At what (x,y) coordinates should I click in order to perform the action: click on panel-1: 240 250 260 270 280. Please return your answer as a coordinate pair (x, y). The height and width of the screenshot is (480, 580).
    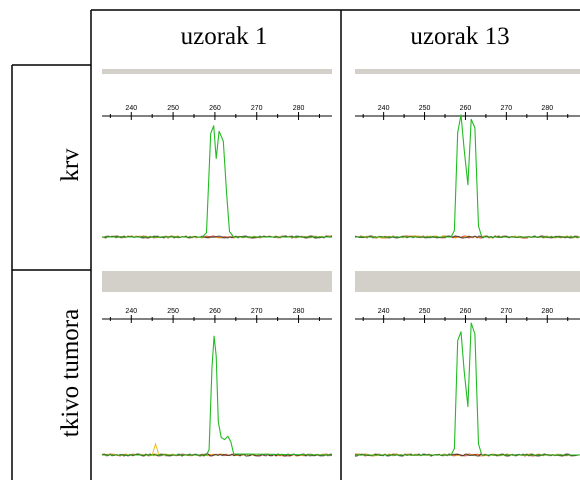
    Looking at the image, I should click on (217, 154).